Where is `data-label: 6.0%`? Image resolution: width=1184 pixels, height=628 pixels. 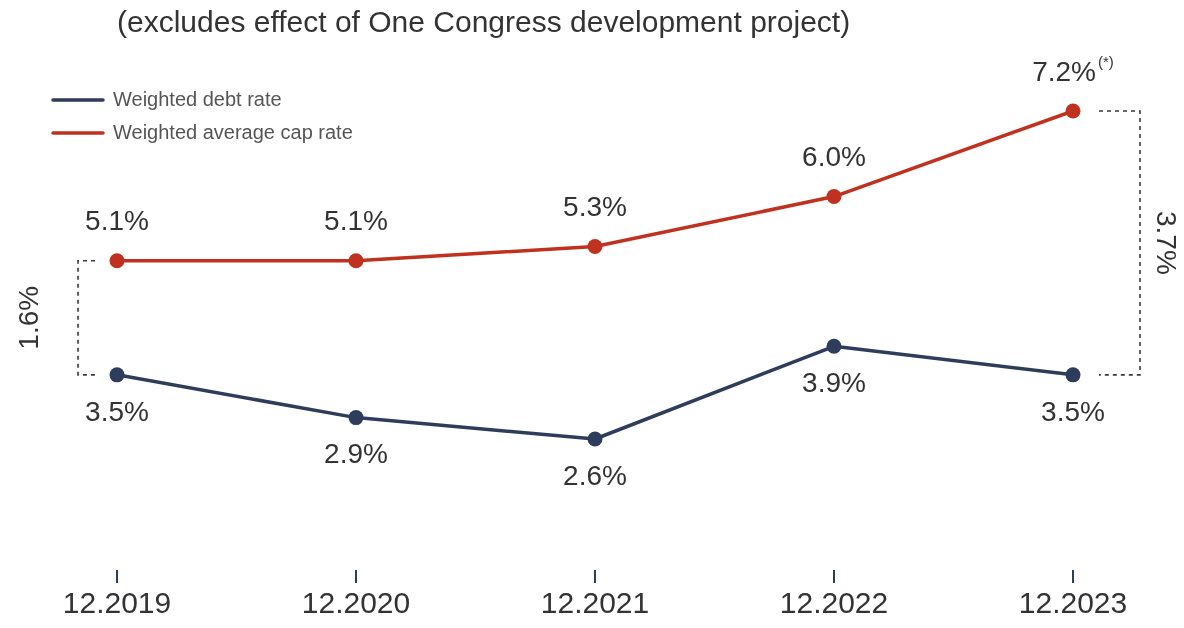 data-label: 6.0% is located at coordinates (834, 157).